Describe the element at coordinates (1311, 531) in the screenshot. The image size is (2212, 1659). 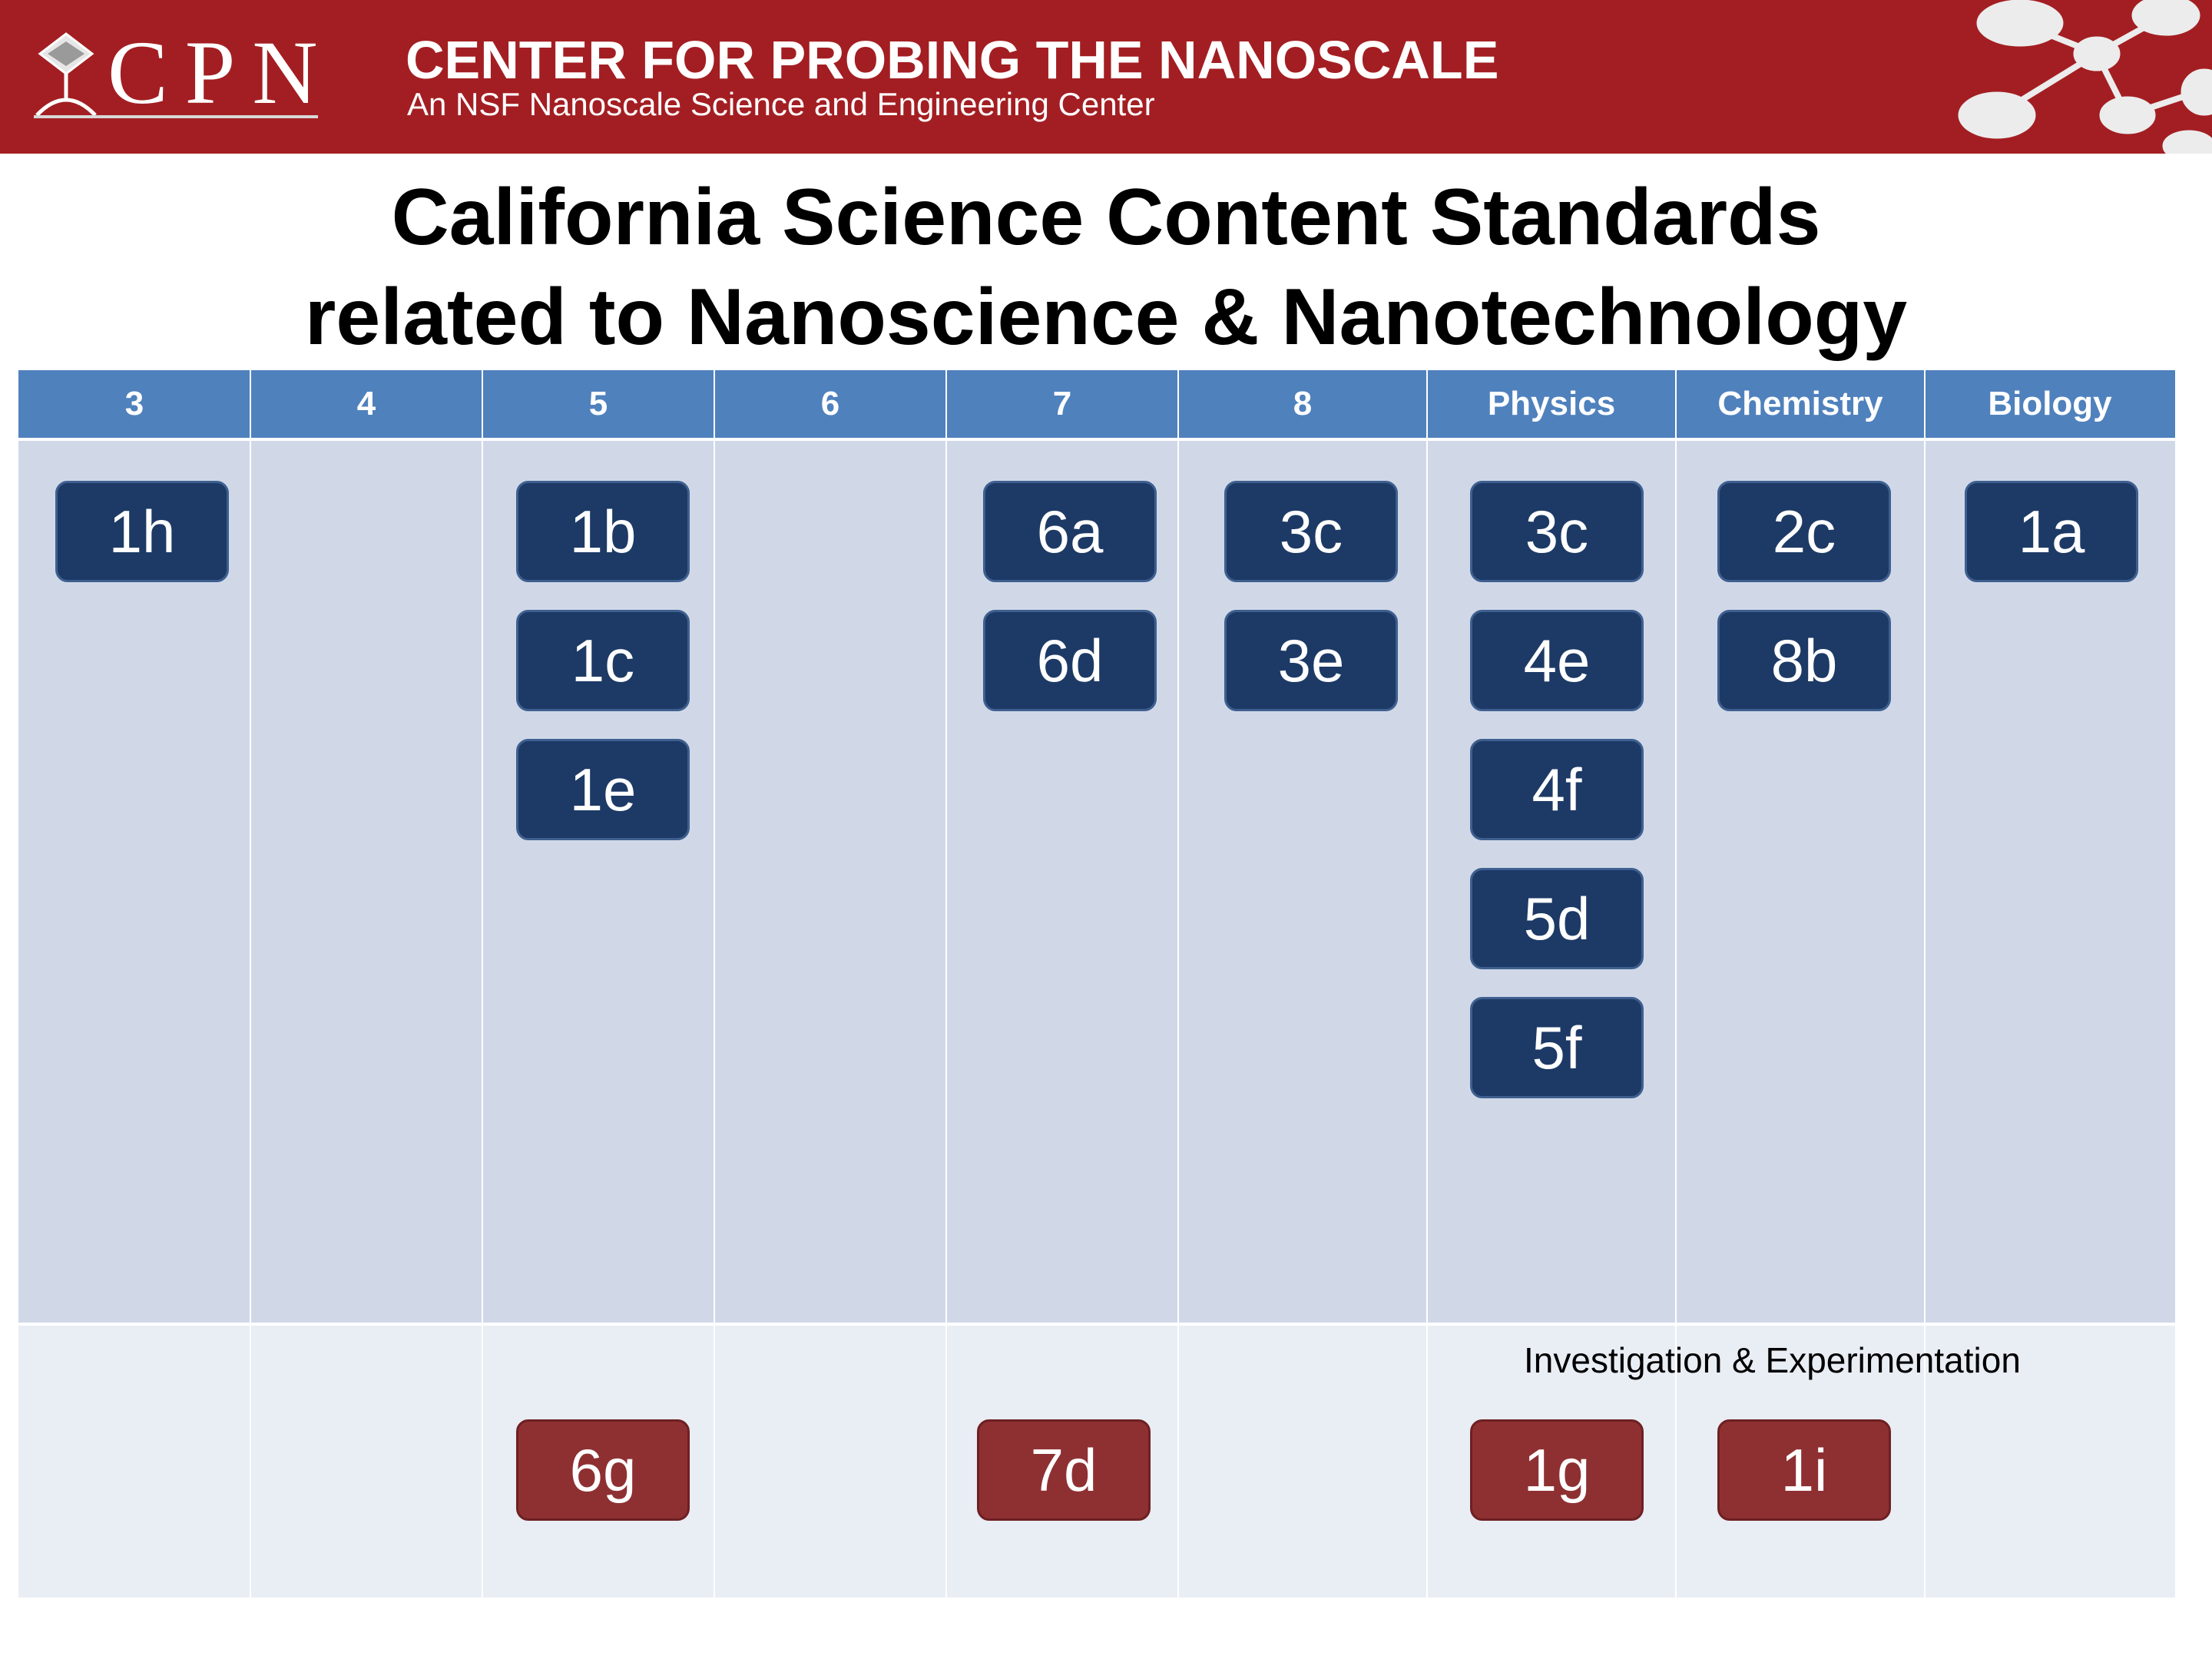
I see `standard-chip-grade8: 3c` at that location.